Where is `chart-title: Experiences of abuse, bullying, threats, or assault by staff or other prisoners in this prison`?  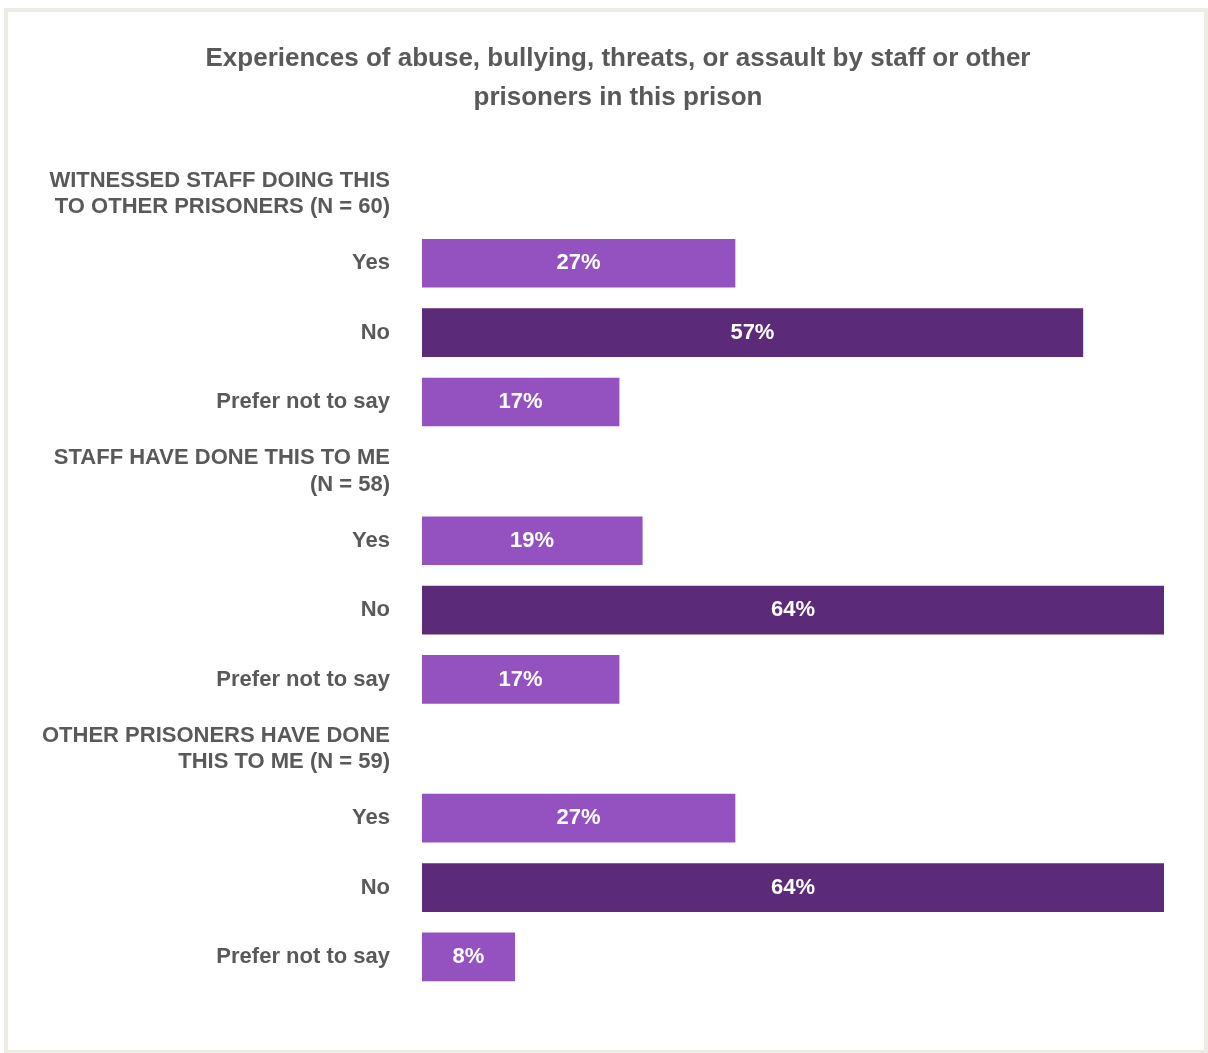
chart-title: Experiences of abuse, bullying, threats, or assault by staff or other prisoners in this prison is located at coordinates (618, 77).